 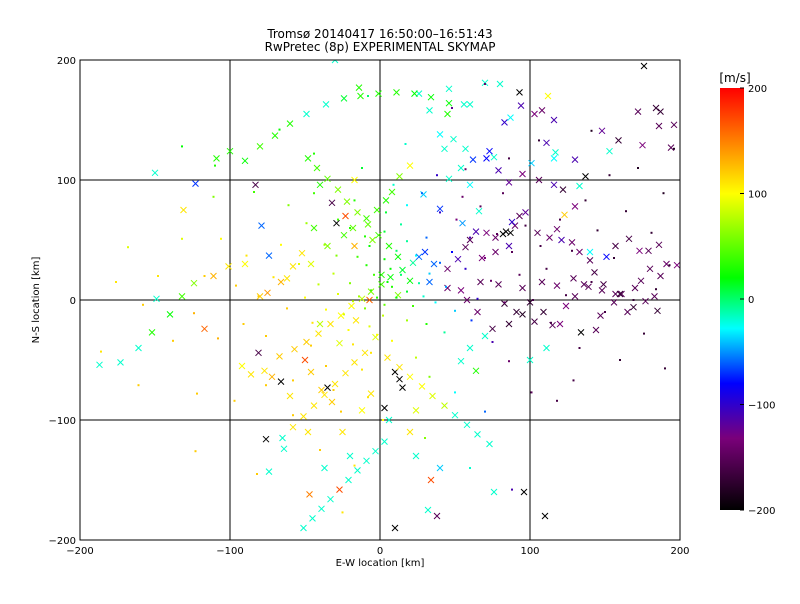 I want to click on y-tick-label: −100, so click(x=62, y=421).